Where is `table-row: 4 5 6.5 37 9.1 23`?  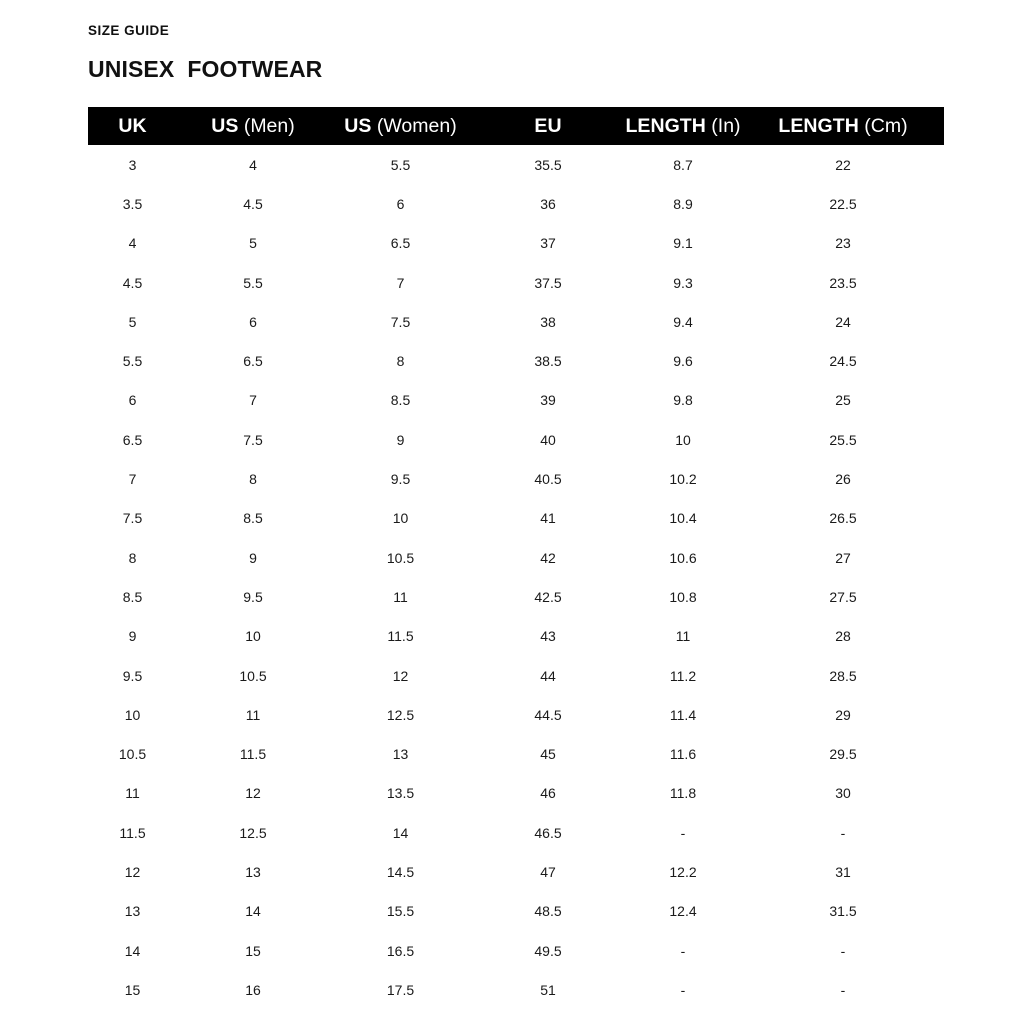
table-row: 4 5 6.5 37 9.1 23 is located at coordinates (516, 243).